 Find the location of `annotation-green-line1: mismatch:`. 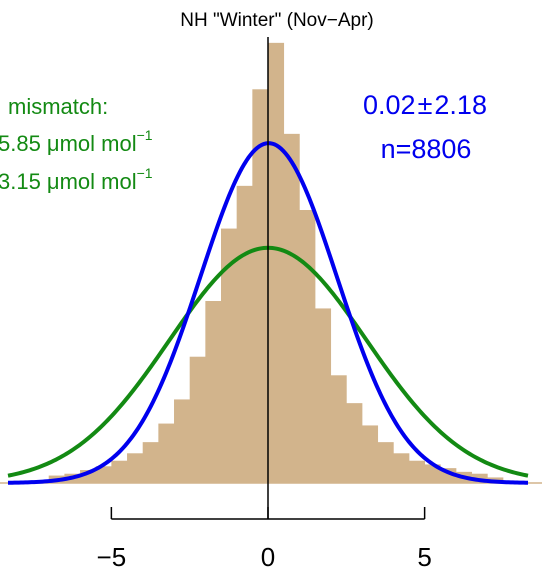

annotation-green-line1: mismatch: is located at coordinates (58, 106).